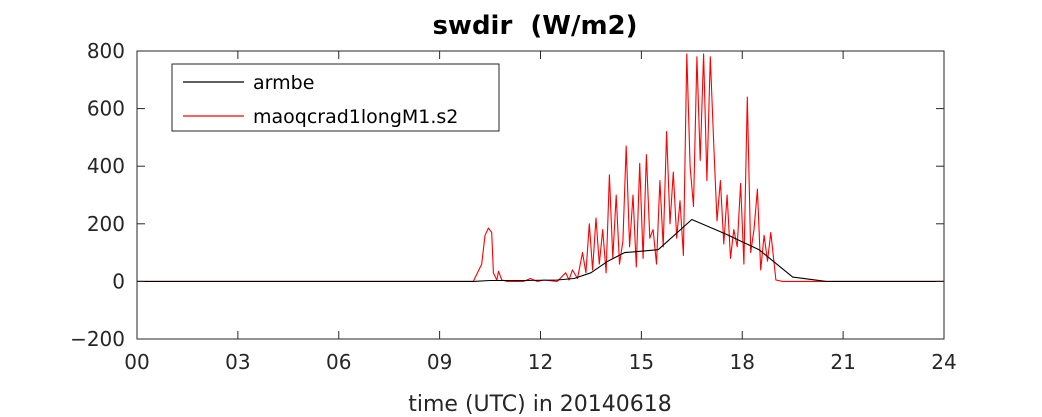 The image size is (1042, 417). I want to click on series-line-armbe, so click(540, 250).